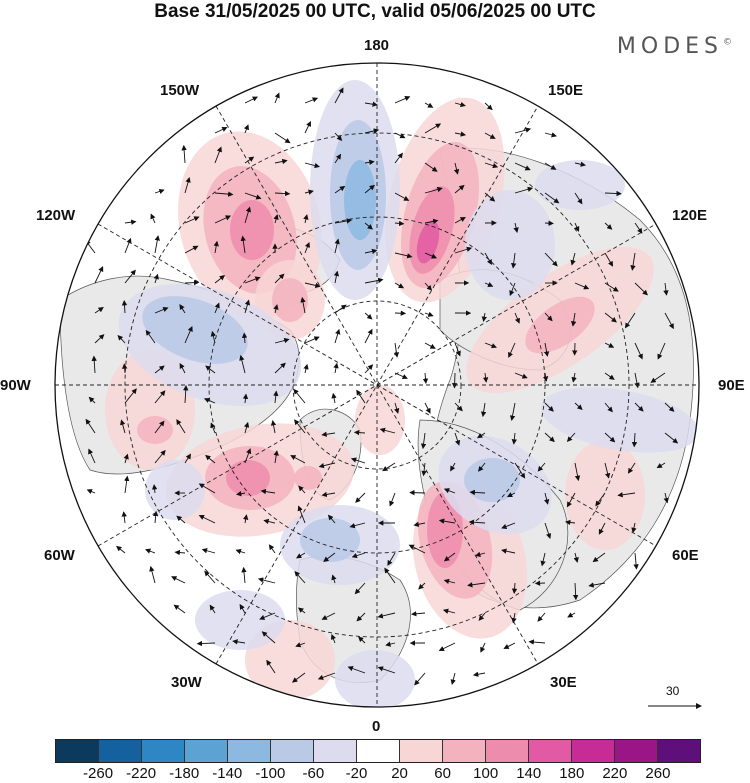 Image resolution: width=750 pixels, height=783 pixels. What do you see at coordinates (572, 773) in the screenshot?
I see `colorbar-tick-label: 180` at bounding box center [572, 773].